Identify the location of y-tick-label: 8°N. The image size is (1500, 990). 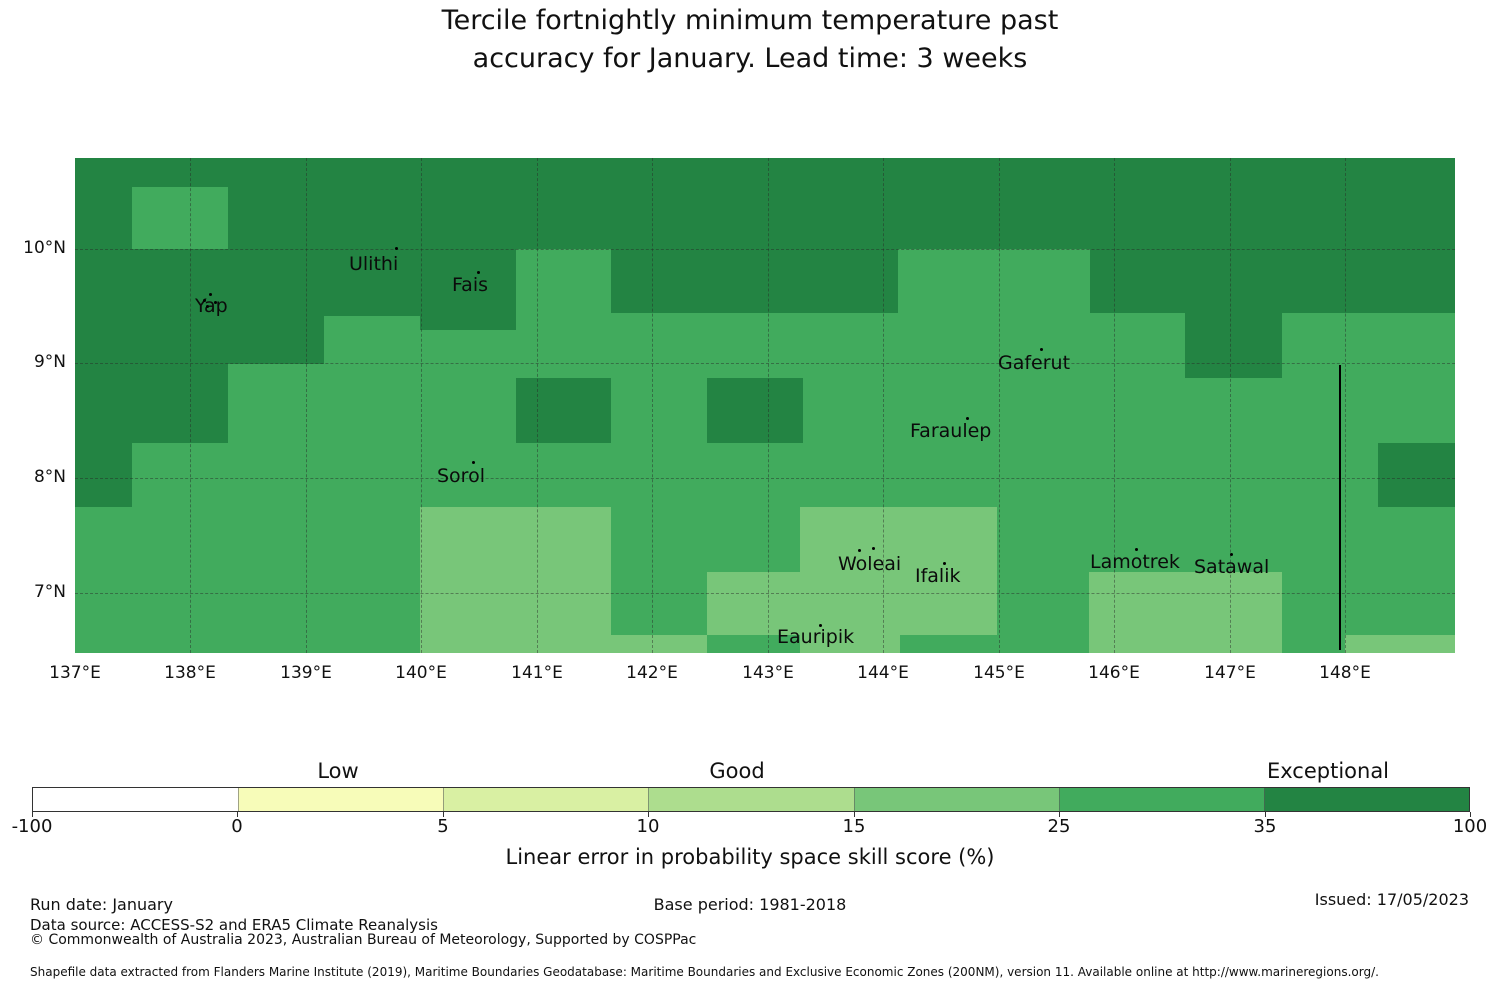
(49, 477).